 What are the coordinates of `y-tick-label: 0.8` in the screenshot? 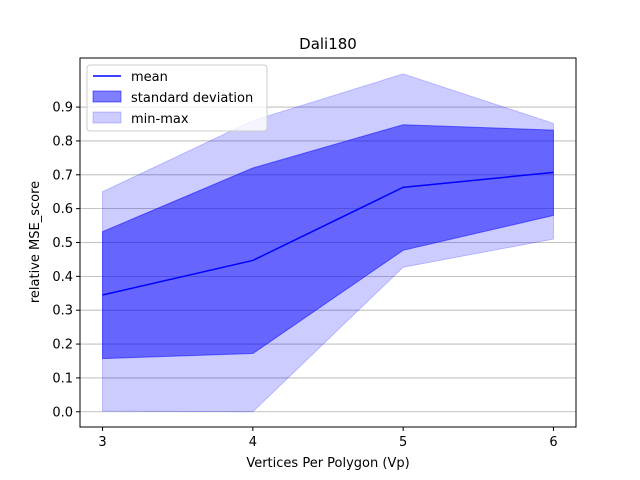 It's located at (62, 141).